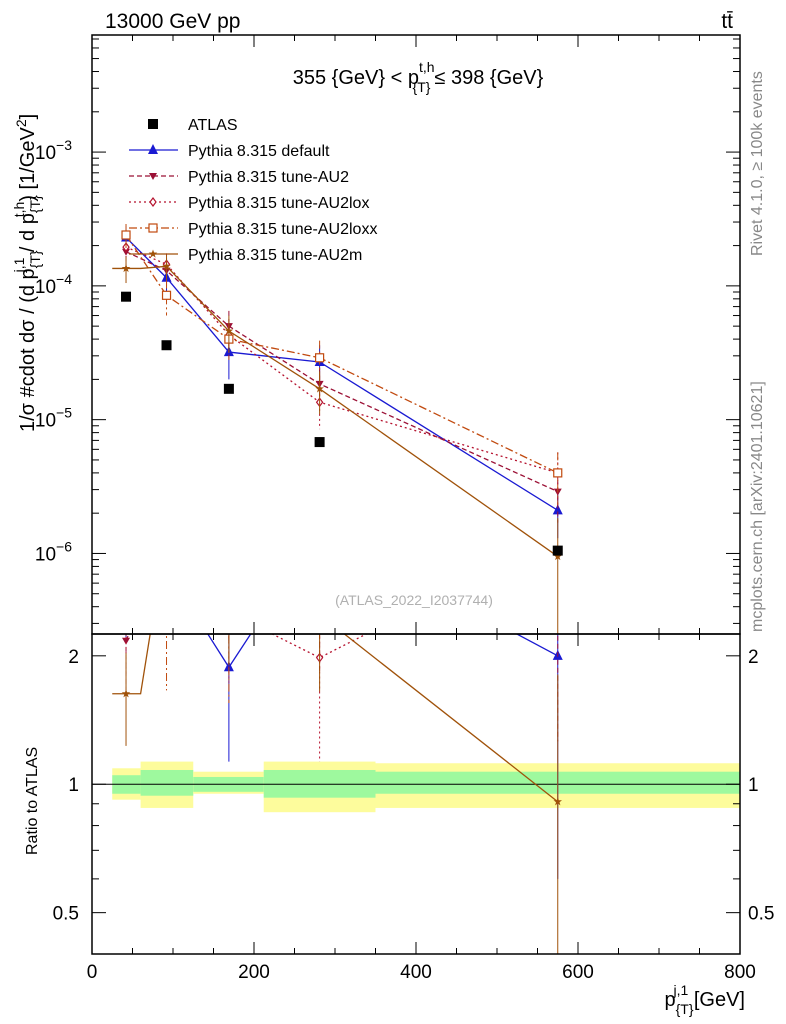 This screenshot has width=786, height=1024. I want to click on pythia-8-315-default-line, so click(342, 374).